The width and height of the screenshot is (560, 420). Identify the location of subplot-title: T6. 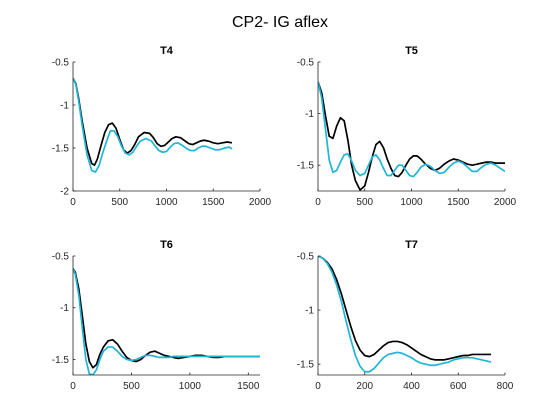
(166, 245).